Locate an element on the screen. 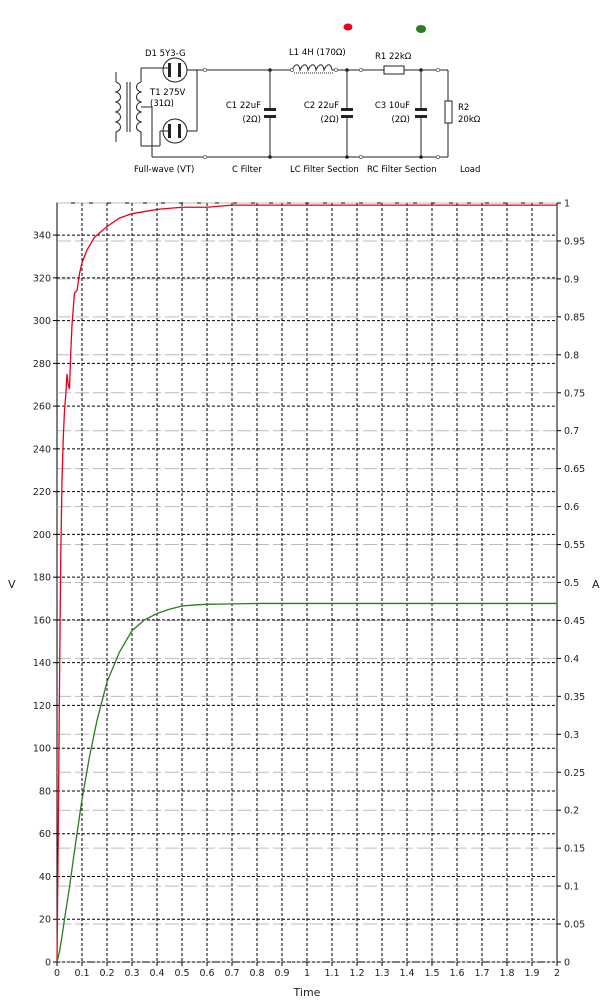 The image size is (615, 1000). red-probe-icon is located at coordinates (348, 27).